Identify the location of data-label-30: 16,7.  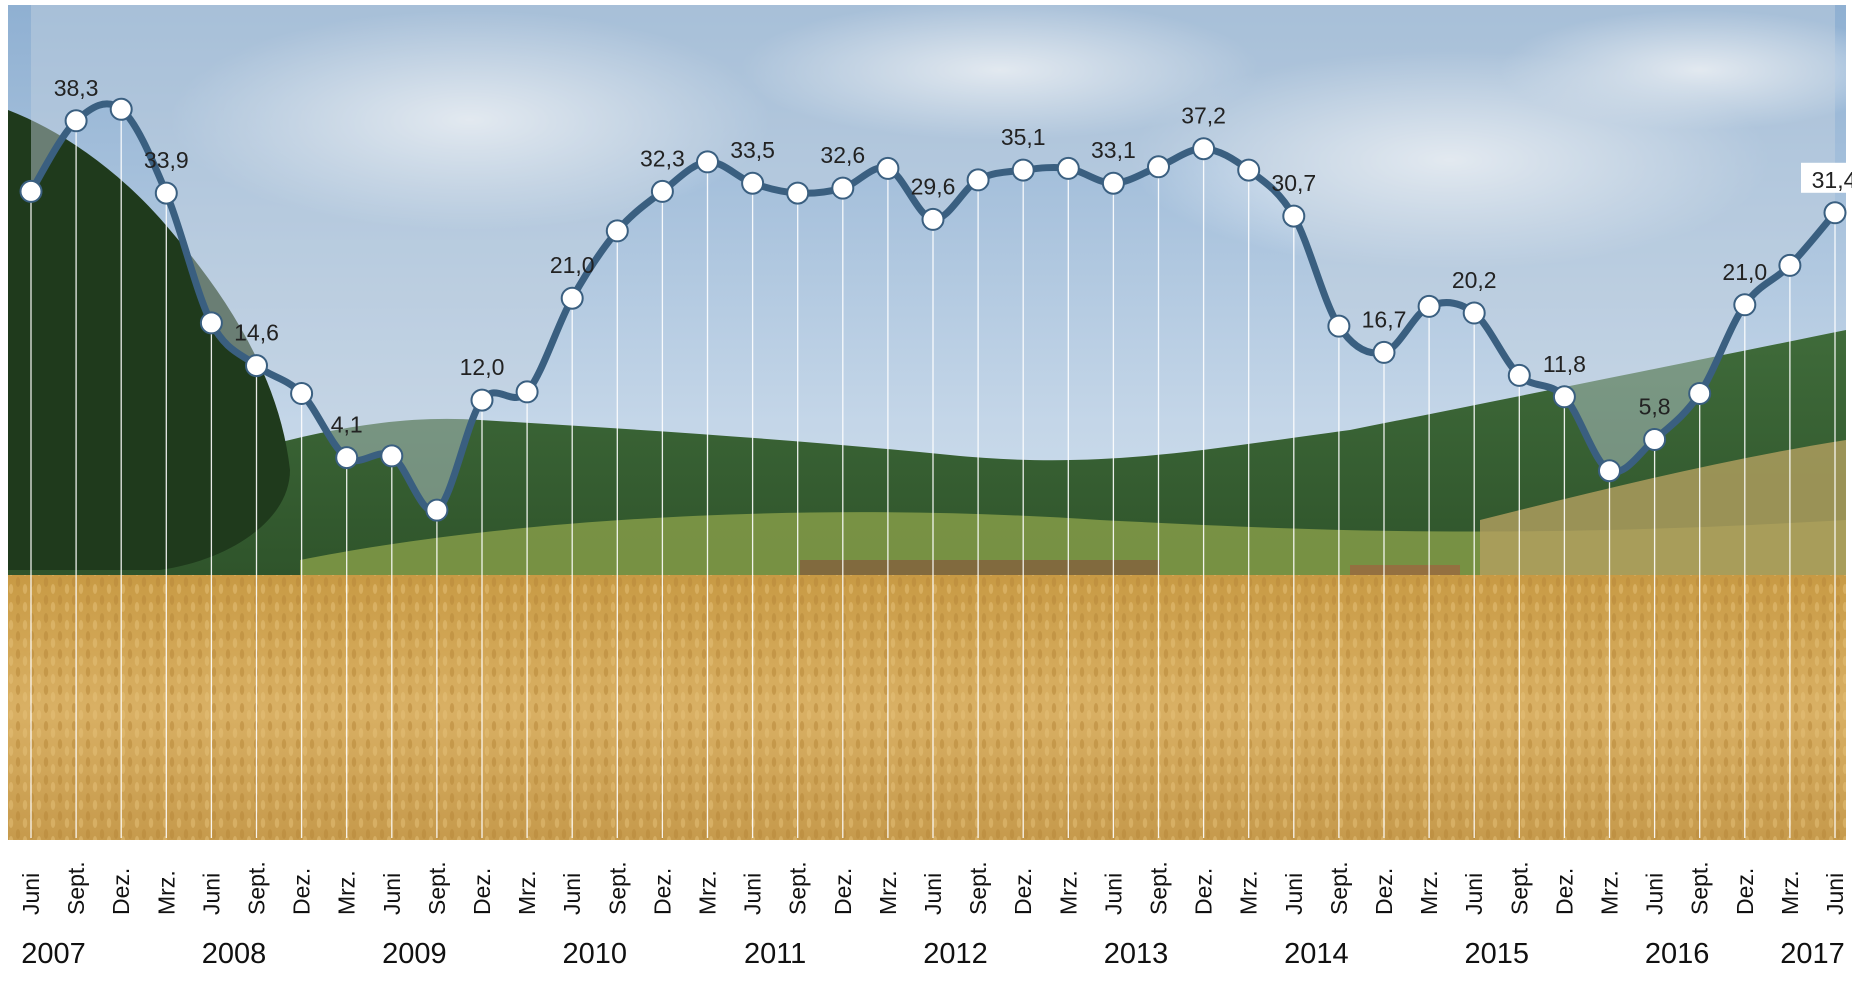
(1384, 319).